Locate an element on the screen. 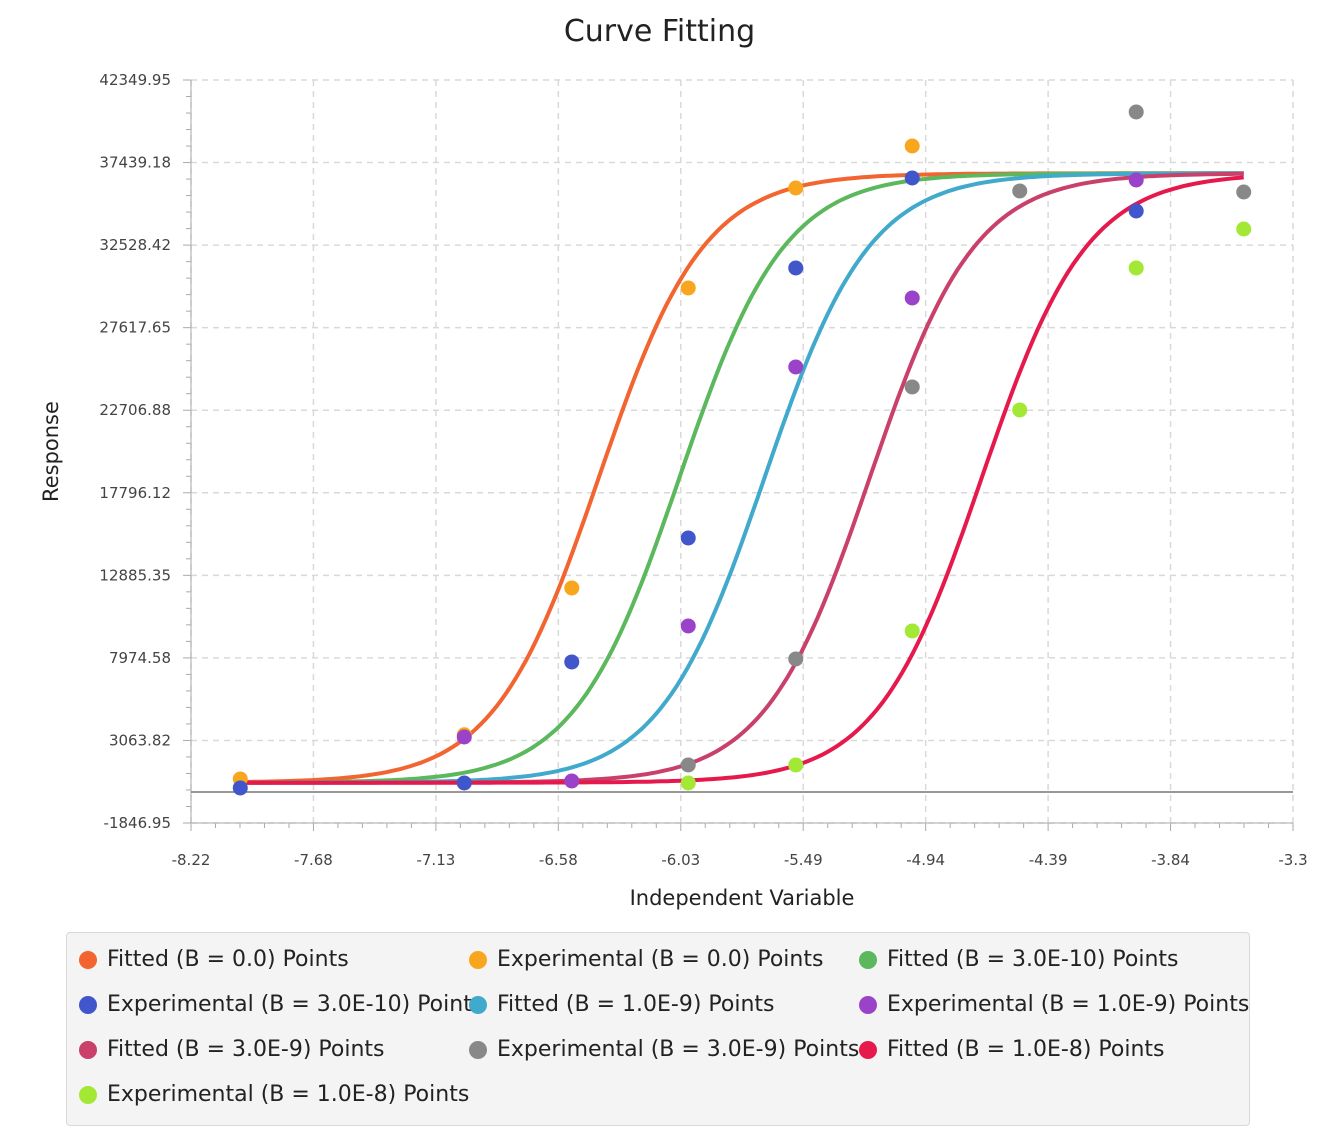 The height and width of the screenshot is (1138, 1319). x-tick-label: -3.3 is located at coordinates (1292, 860).